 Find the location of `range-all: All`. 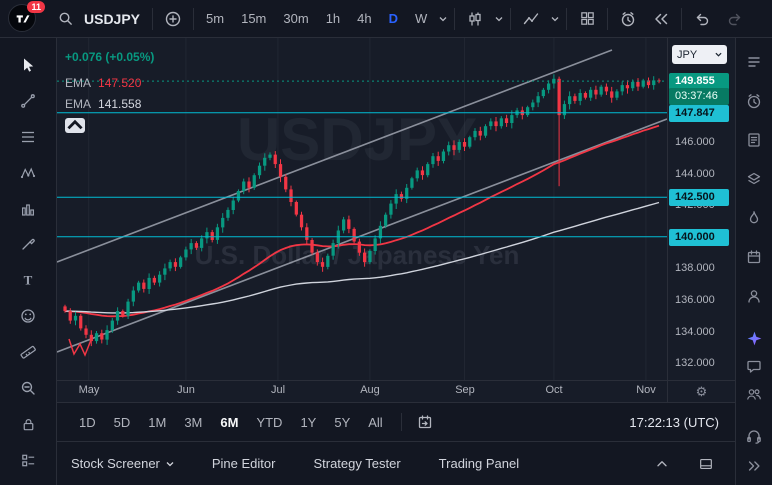

range-all: All is located at coordinates (375, 422).